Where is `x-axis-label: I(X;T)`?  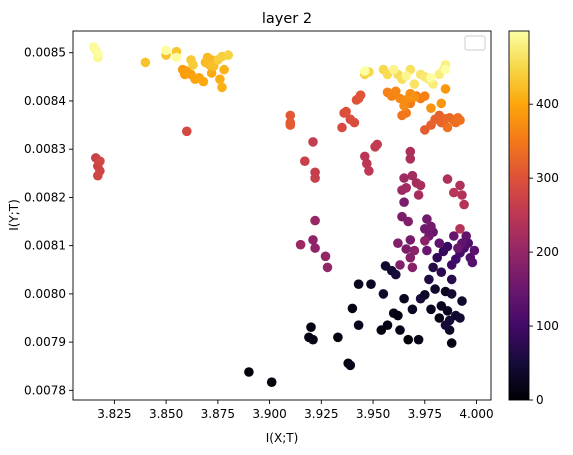
x-axis-label: I(X;T) is located at coordinates (282, 438).